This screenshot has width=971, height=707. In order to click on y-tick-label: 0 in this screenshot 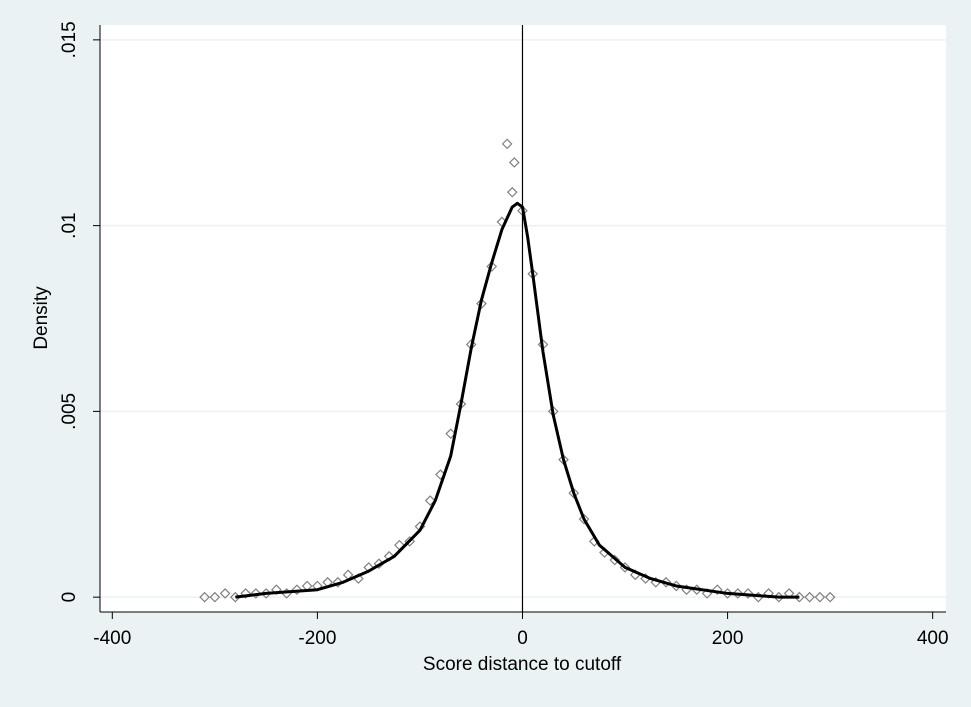, I will do `click(69, 597)`.